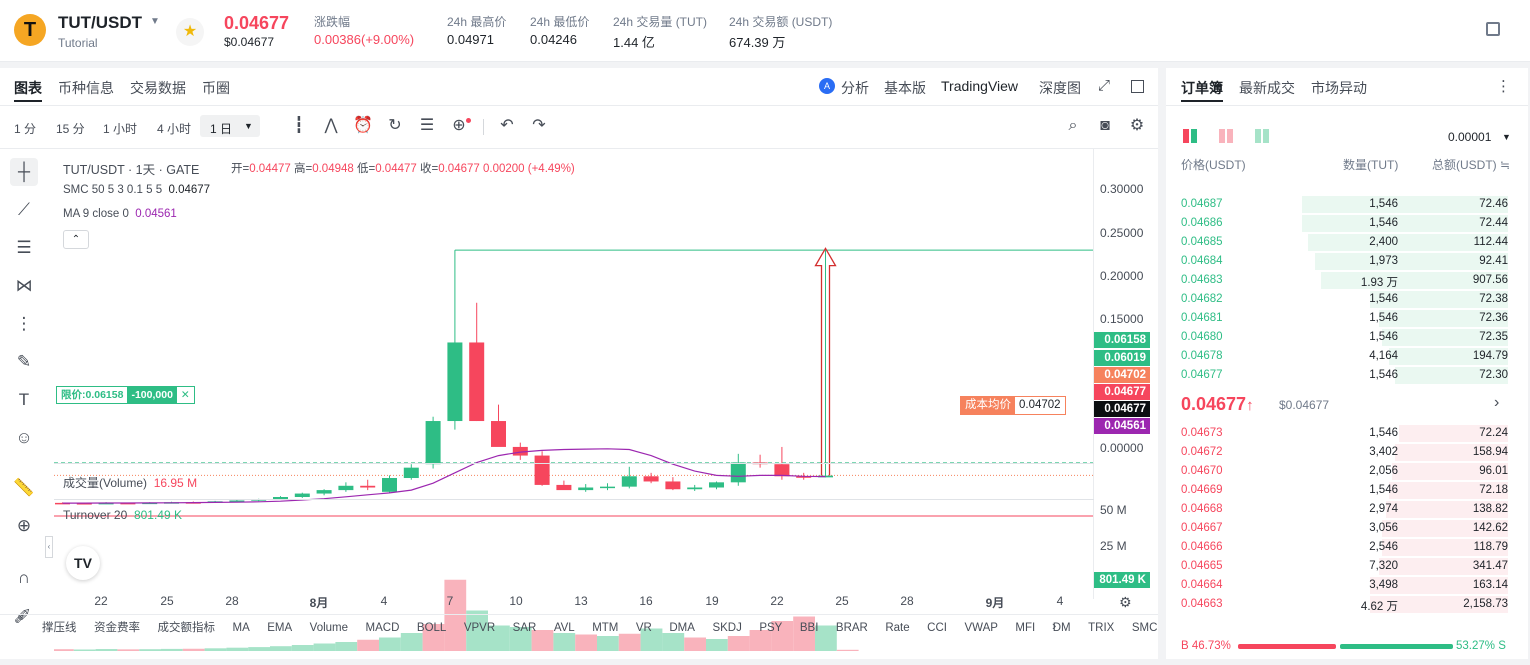  I want to click on indicator-item: BOLL, so click(431, 628).